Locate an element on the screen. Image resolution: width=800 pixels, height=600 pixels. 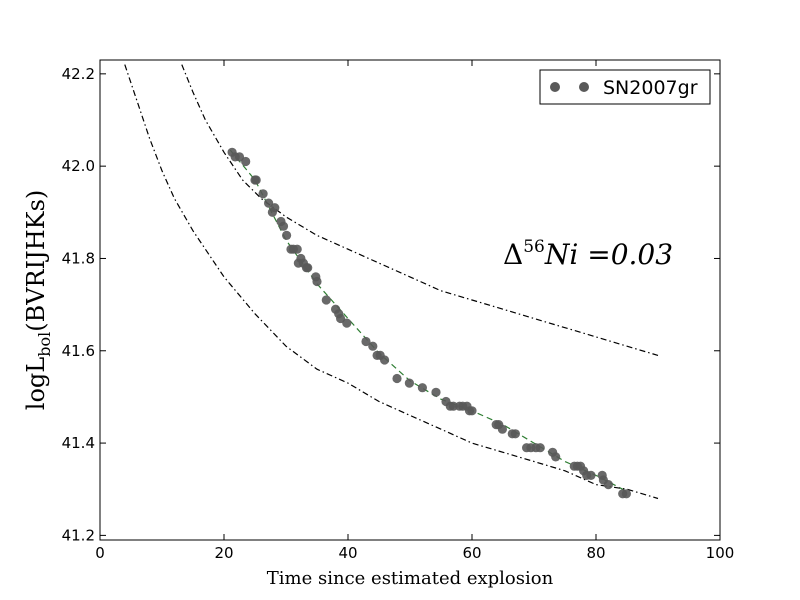
legend: SN2007gr is located at coordinates (625, 87).